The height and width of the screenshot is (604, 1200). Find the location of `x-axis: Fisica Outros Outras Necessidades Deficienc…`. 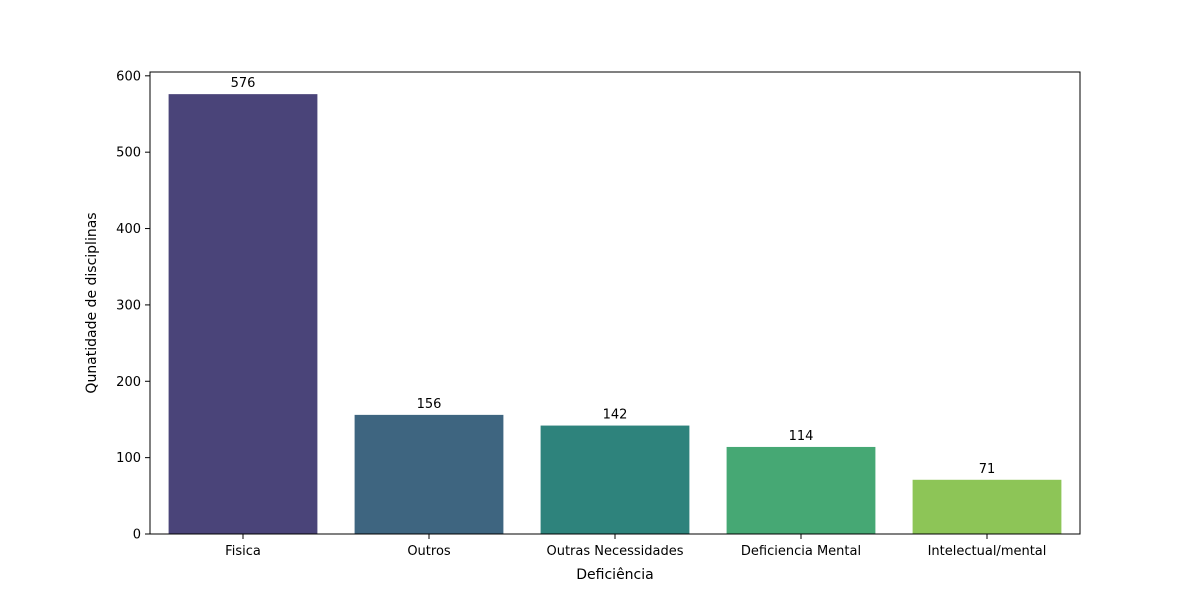

x-axis: Fisica Outros Outras Necessidades Deficienc… is located at coordinates (635, 546).